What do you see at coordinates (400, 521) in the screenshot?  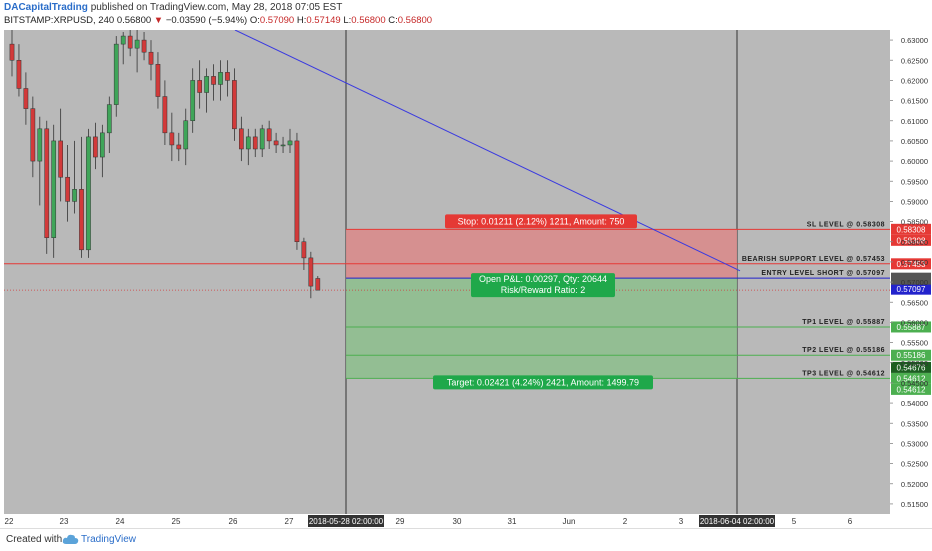 I see `time-tick-label: 29` at bounding box center [400, 521].